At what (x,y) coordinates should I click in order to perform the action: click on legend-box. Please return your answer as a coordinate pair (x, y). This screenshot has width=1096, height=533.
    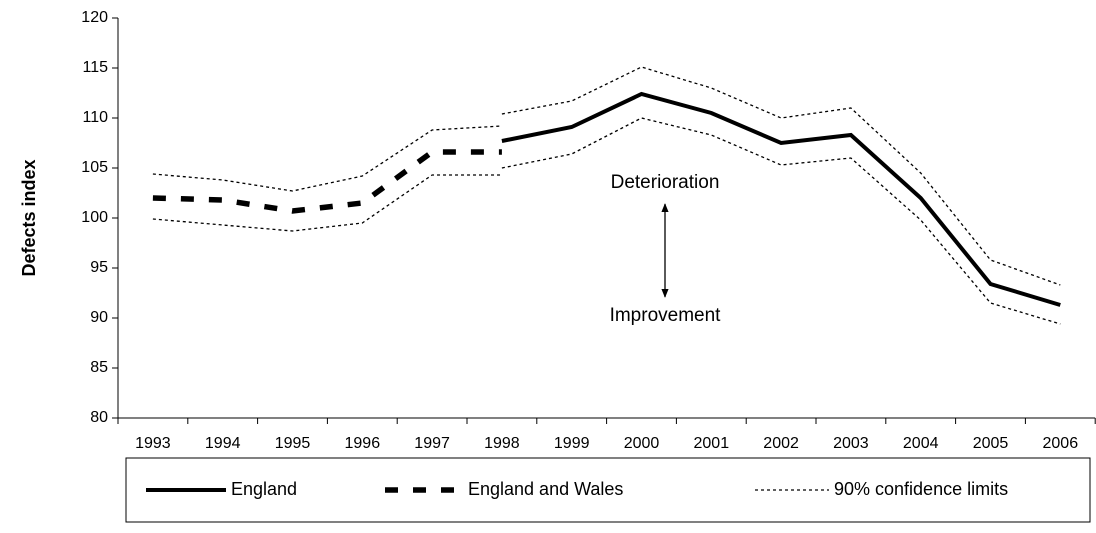
    Looking at the image, I should click on (608, 490).